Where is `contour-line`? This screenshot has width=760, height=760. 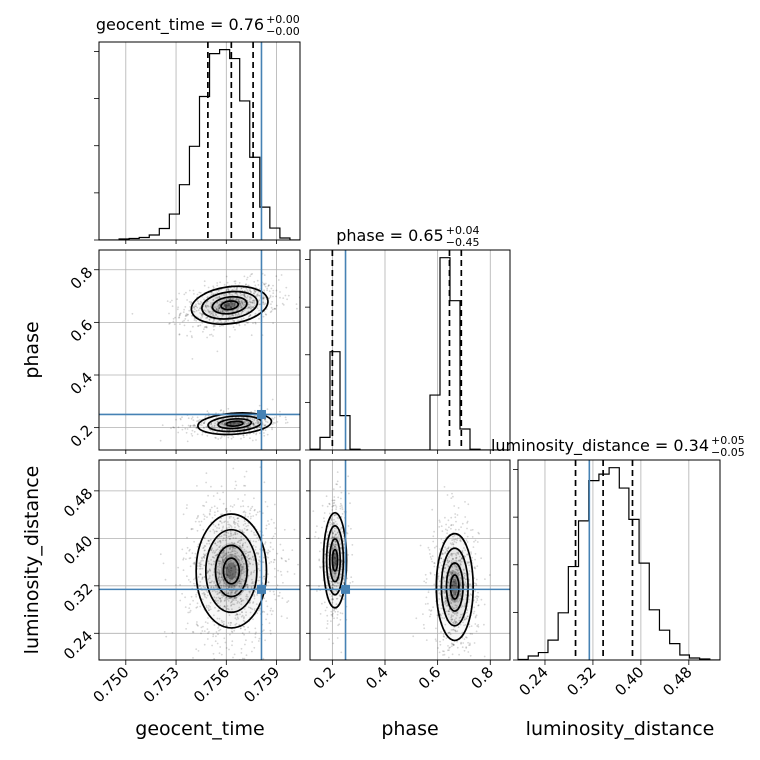 contour-line is located at coordinates (335, 560).